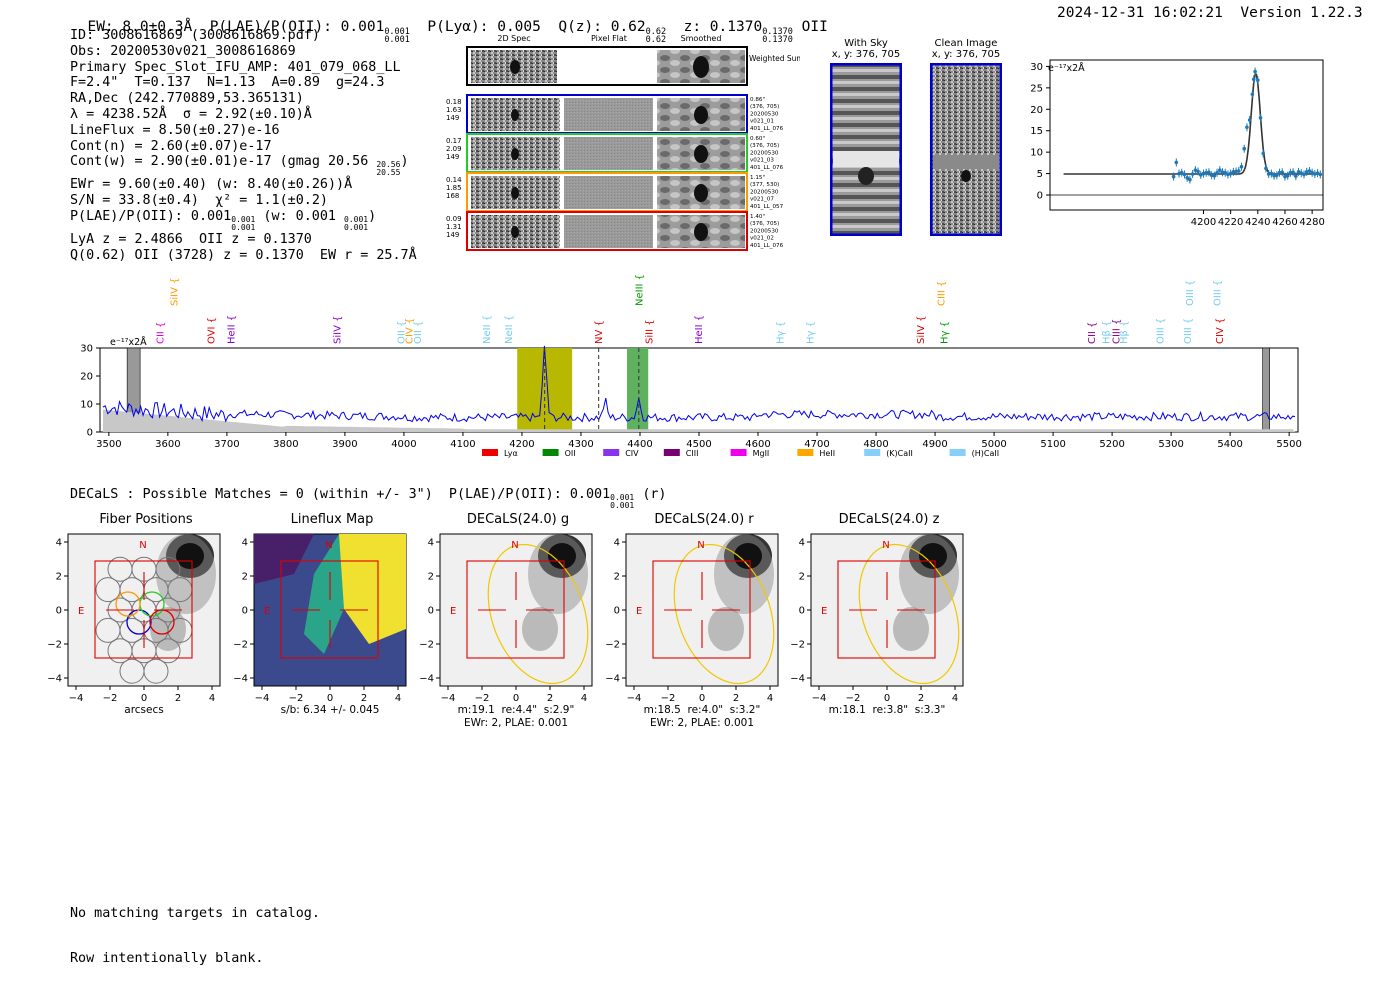 The height and width of the screenshot is (981, 1400). What do you see at coordinates (704, 519) in the screenshot?
I see `decals-panel-title: DECaLS(24.0) r` at bounding box center [704, 519].